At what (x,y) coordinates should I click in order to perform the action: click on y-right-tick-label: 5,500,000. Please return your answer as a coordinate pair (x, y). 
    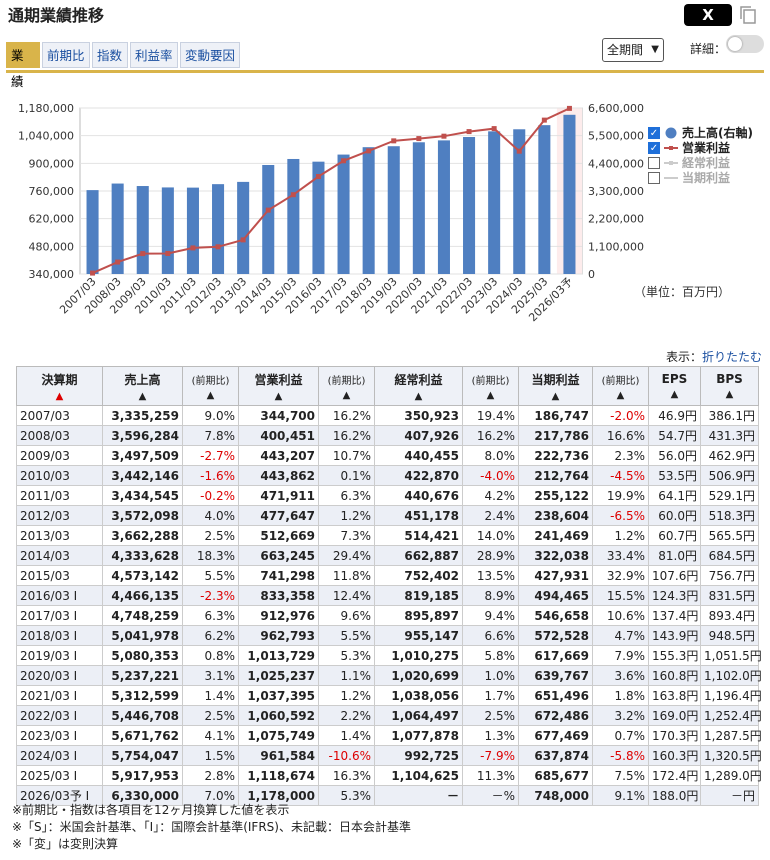
    Looking at the image, I should click on (616, 136).